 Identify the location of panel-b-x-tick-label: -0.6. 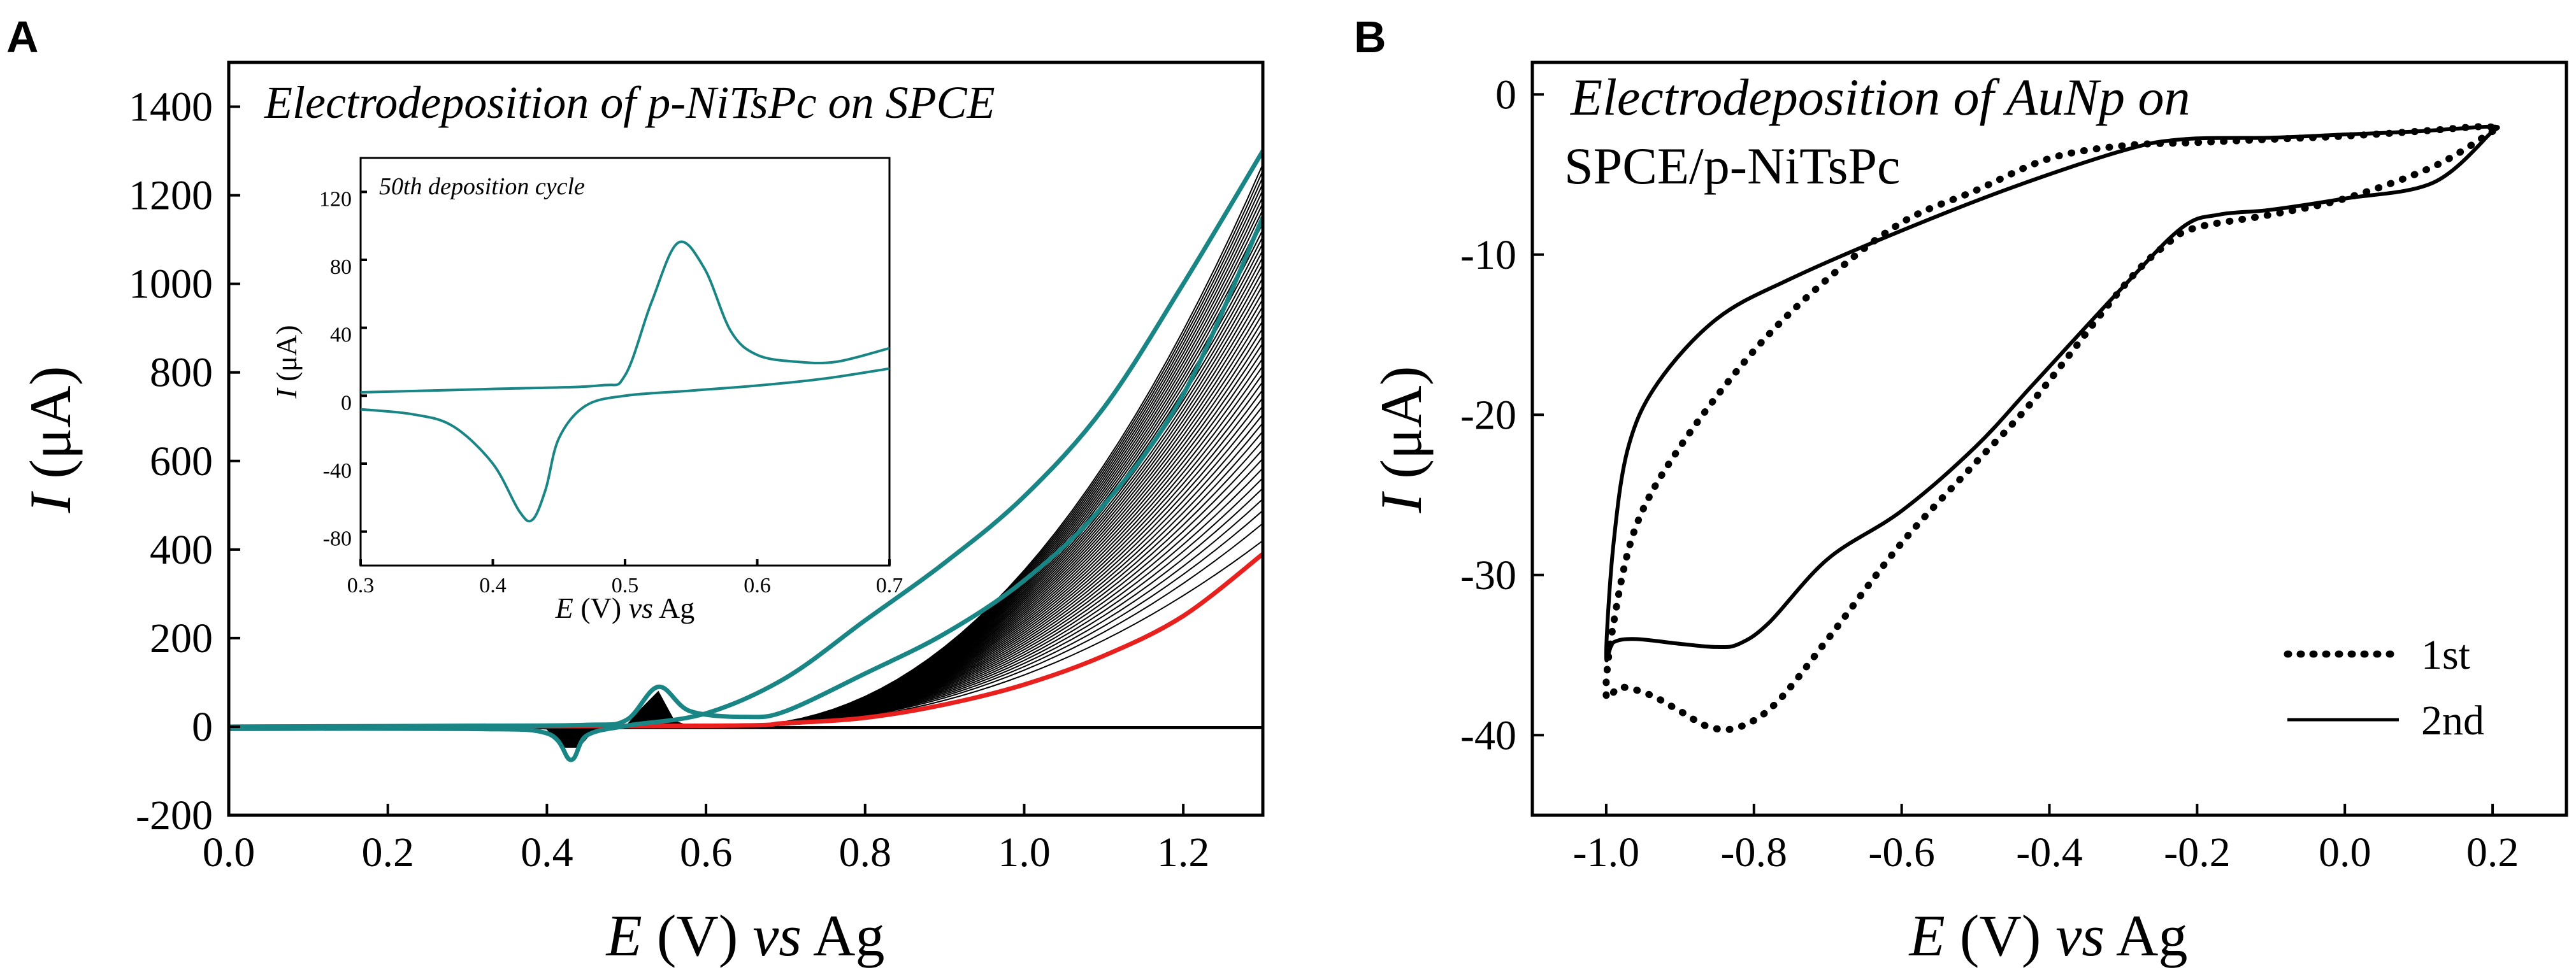
(1901, 853).